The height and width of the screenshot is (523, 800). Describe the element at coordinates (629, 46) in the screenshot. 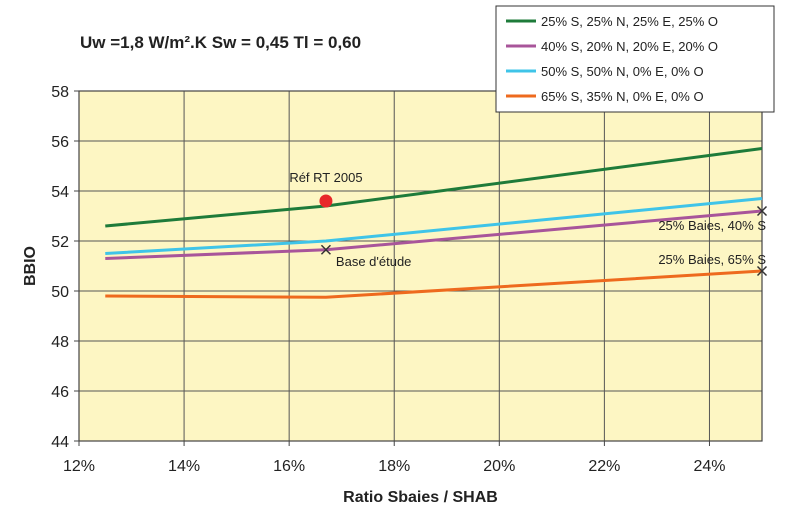

I see `legend-label-2: 40% S, 20% N, 20% E, 20% O` at that location.